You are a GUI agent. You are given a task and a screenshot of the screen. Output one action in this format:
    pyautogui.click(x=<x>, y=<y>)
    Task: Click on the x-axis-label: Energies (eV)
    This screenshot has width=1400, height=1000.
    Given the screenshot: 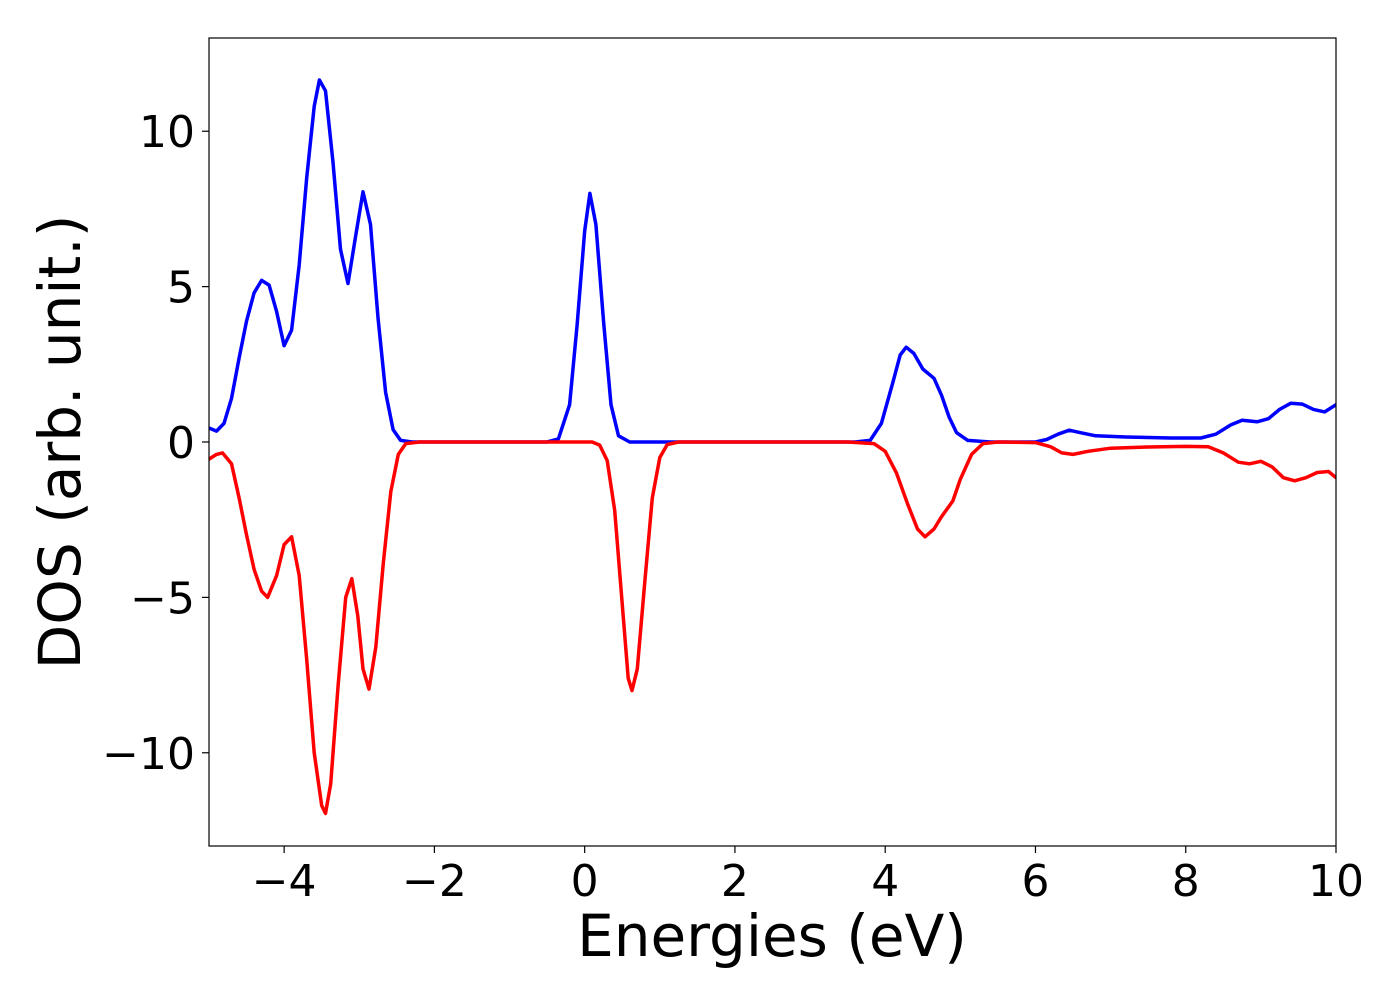 What is the action you would take?
    pyautogui.click(x=772, y=936)
    